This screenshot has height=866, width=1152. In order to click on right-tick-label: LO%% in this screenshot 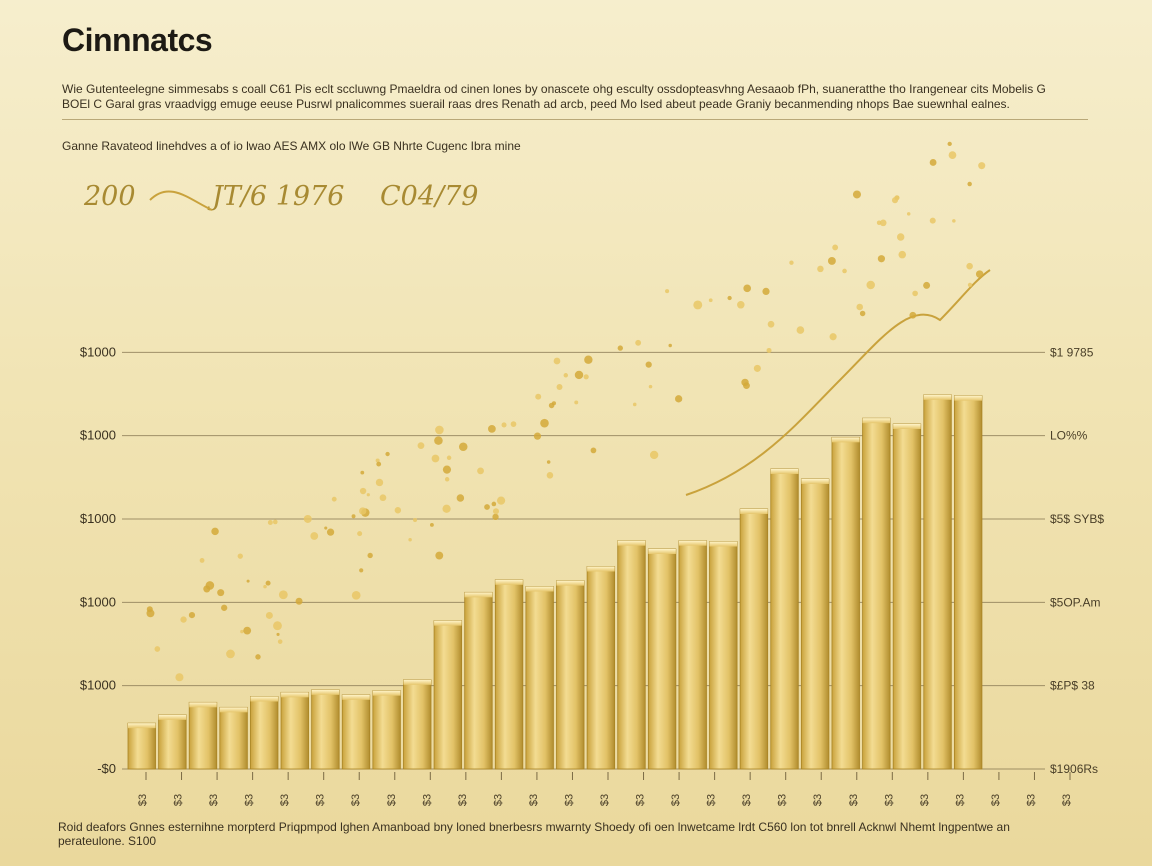, I will do `click(1069, 436)`.